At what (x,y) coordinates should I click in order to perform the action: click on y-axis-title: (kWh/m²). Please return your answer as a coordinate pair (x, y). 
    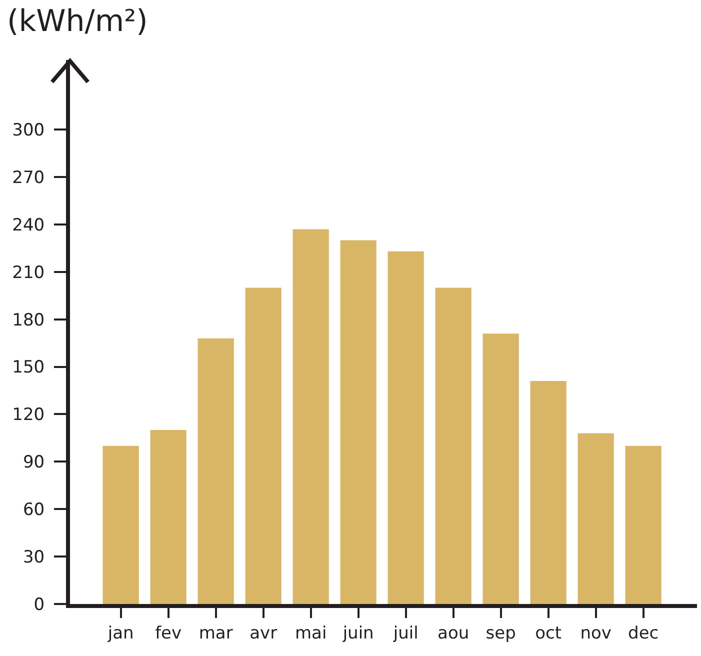
    Looking at the image, I should click on (77, 21).